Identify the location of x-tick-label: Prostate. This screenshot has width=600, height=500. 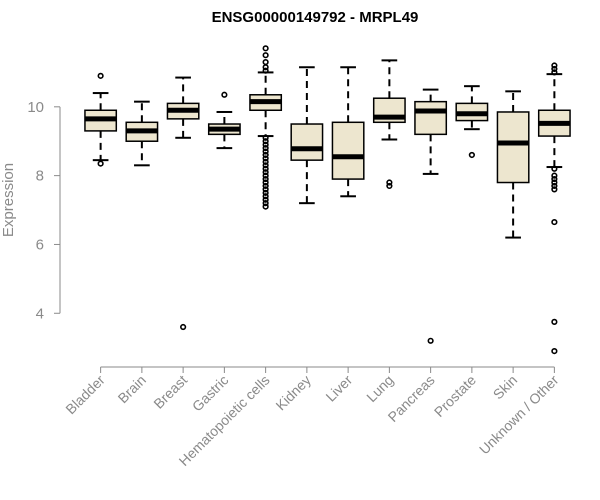
(455, 396).